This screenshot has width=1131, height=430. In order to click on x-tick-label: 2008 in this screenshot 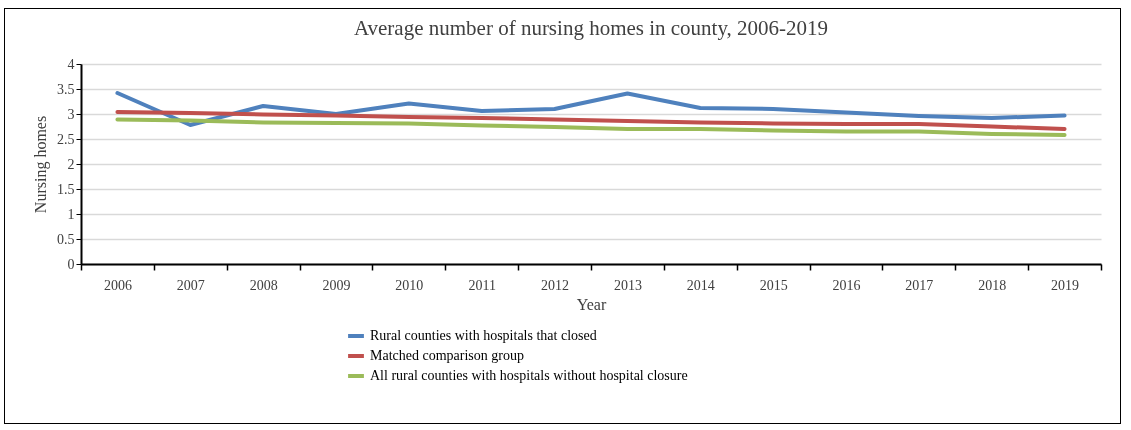, I will do `click(263, 285)`.